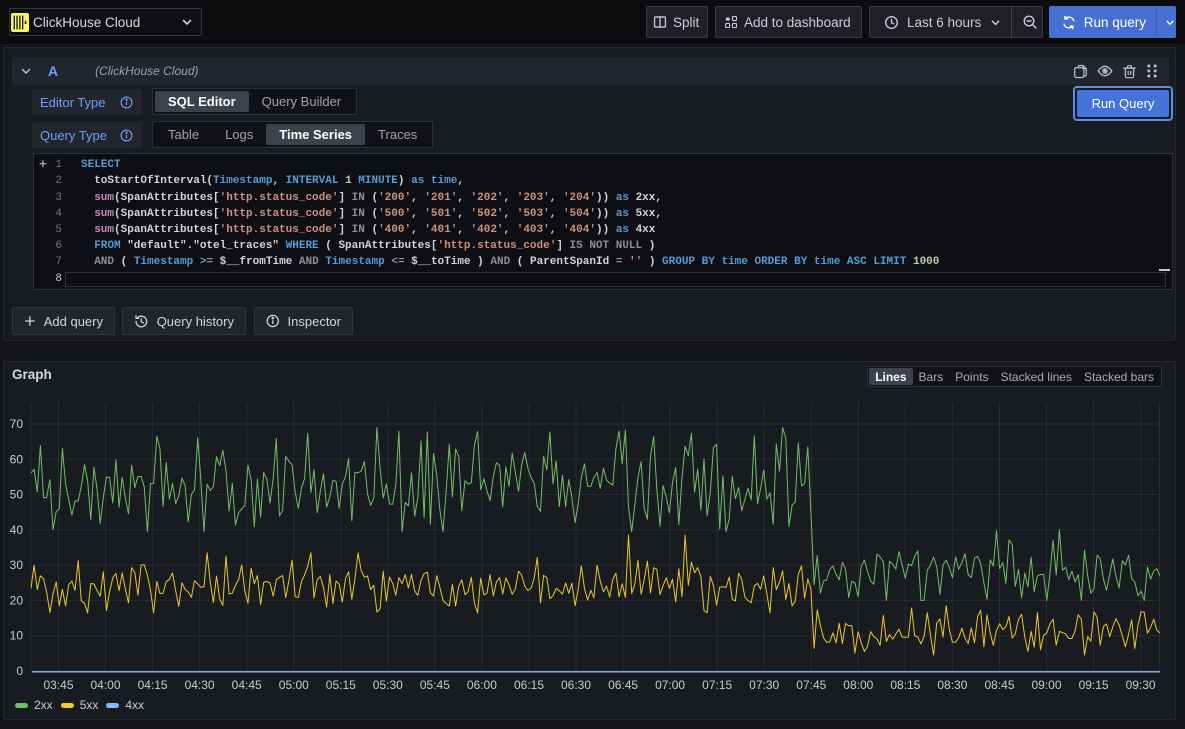  What do you see at coordinates (764, 685) in the screenshot?
I see `svg-text: 07:30` at bounding box center [764, 685].